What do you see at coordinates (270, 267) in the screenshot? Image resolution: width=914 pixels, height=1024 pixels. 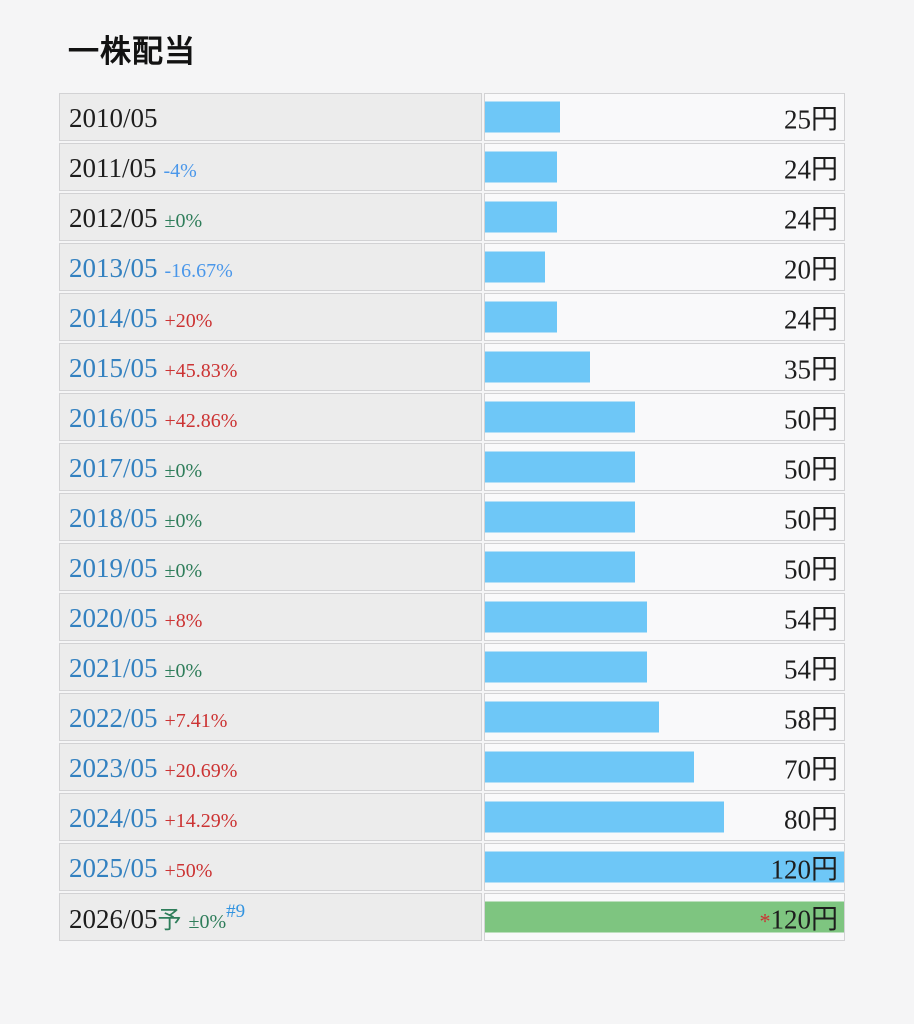 I see `year-cell: 2013/05 -16.67%` at bounding box center [270, 267].